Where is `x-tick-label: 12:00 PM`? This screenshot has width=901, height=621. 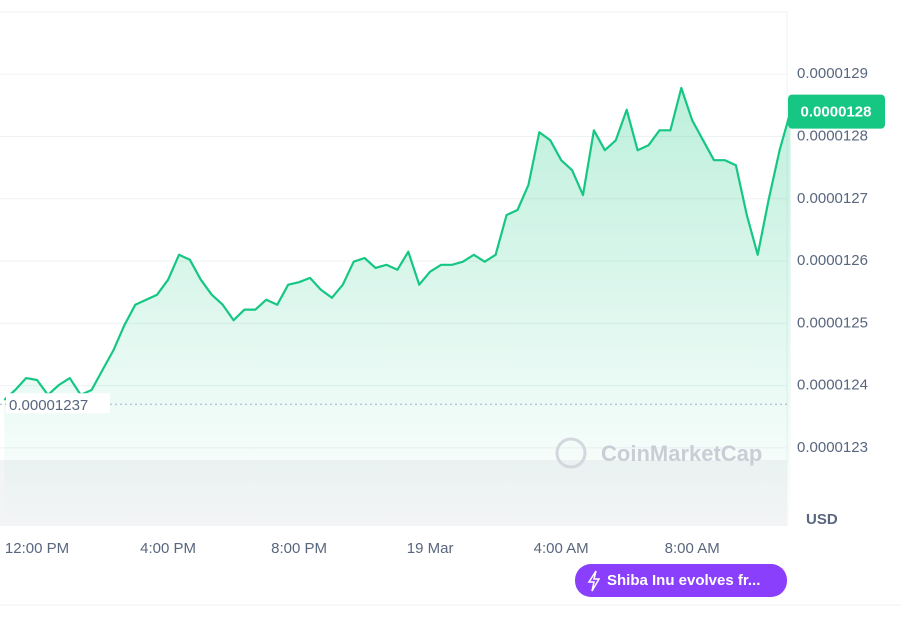 x-tick-label: 12:00 PM is located at coordinates (37, 548).